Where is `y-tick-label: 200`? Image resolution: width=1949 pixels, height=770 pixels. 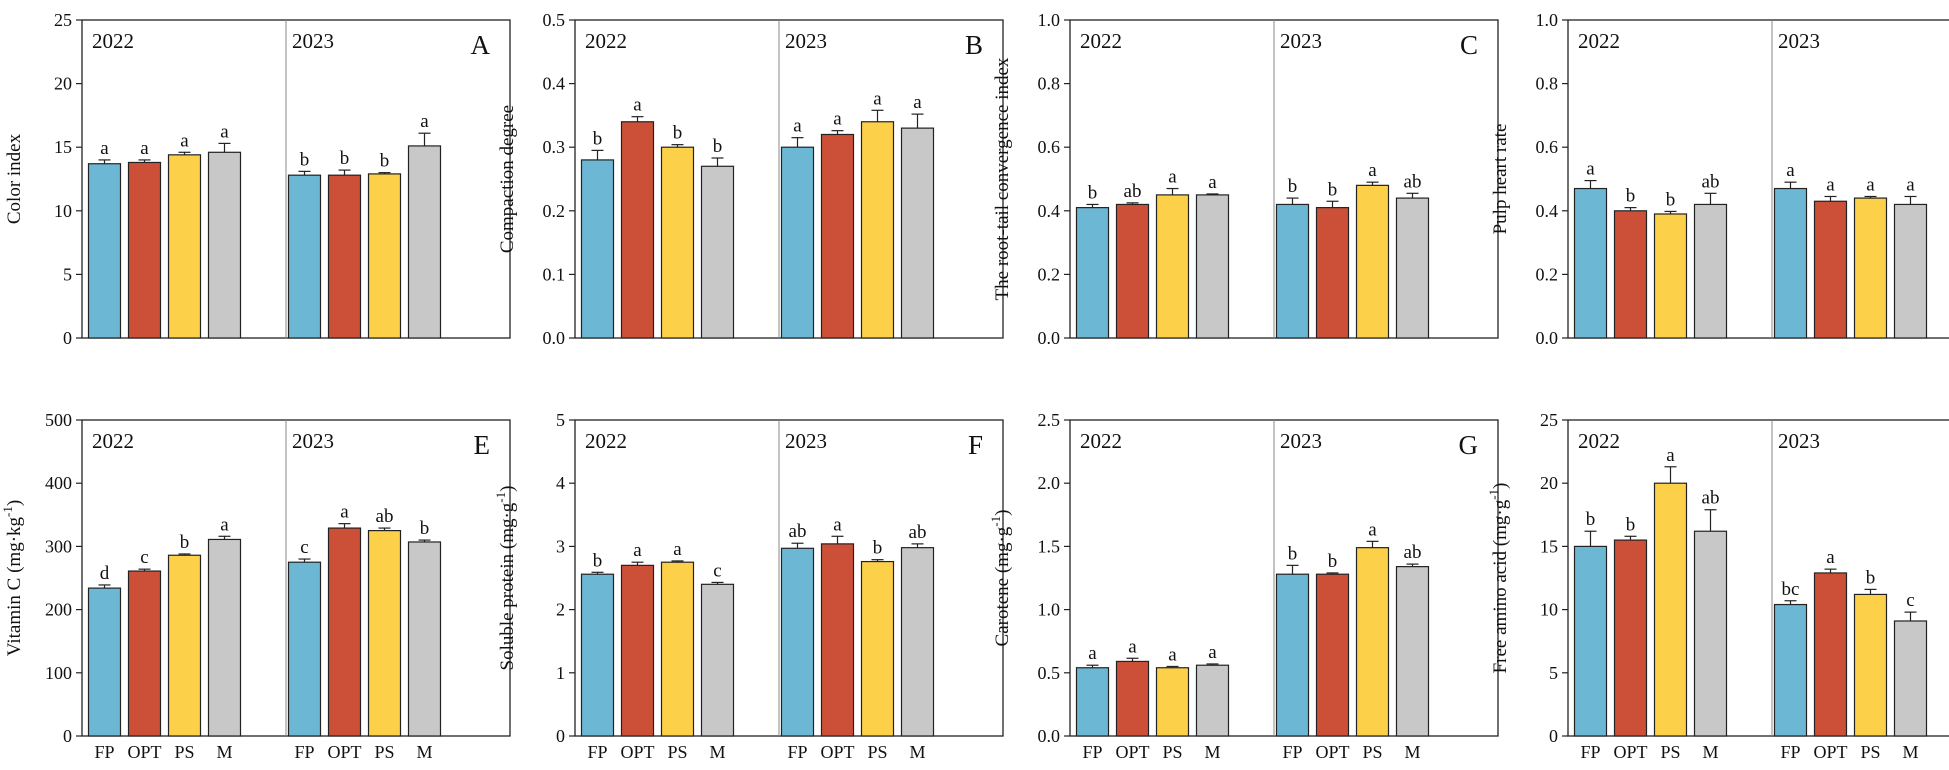
y-tick-label: 200 is located at coordinates (58, 610).